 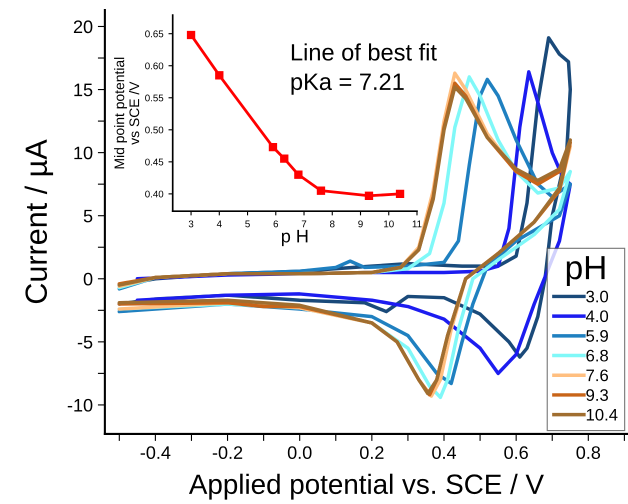 I want to click on x-tick-label: 0.8, so click(x=588, y=453).